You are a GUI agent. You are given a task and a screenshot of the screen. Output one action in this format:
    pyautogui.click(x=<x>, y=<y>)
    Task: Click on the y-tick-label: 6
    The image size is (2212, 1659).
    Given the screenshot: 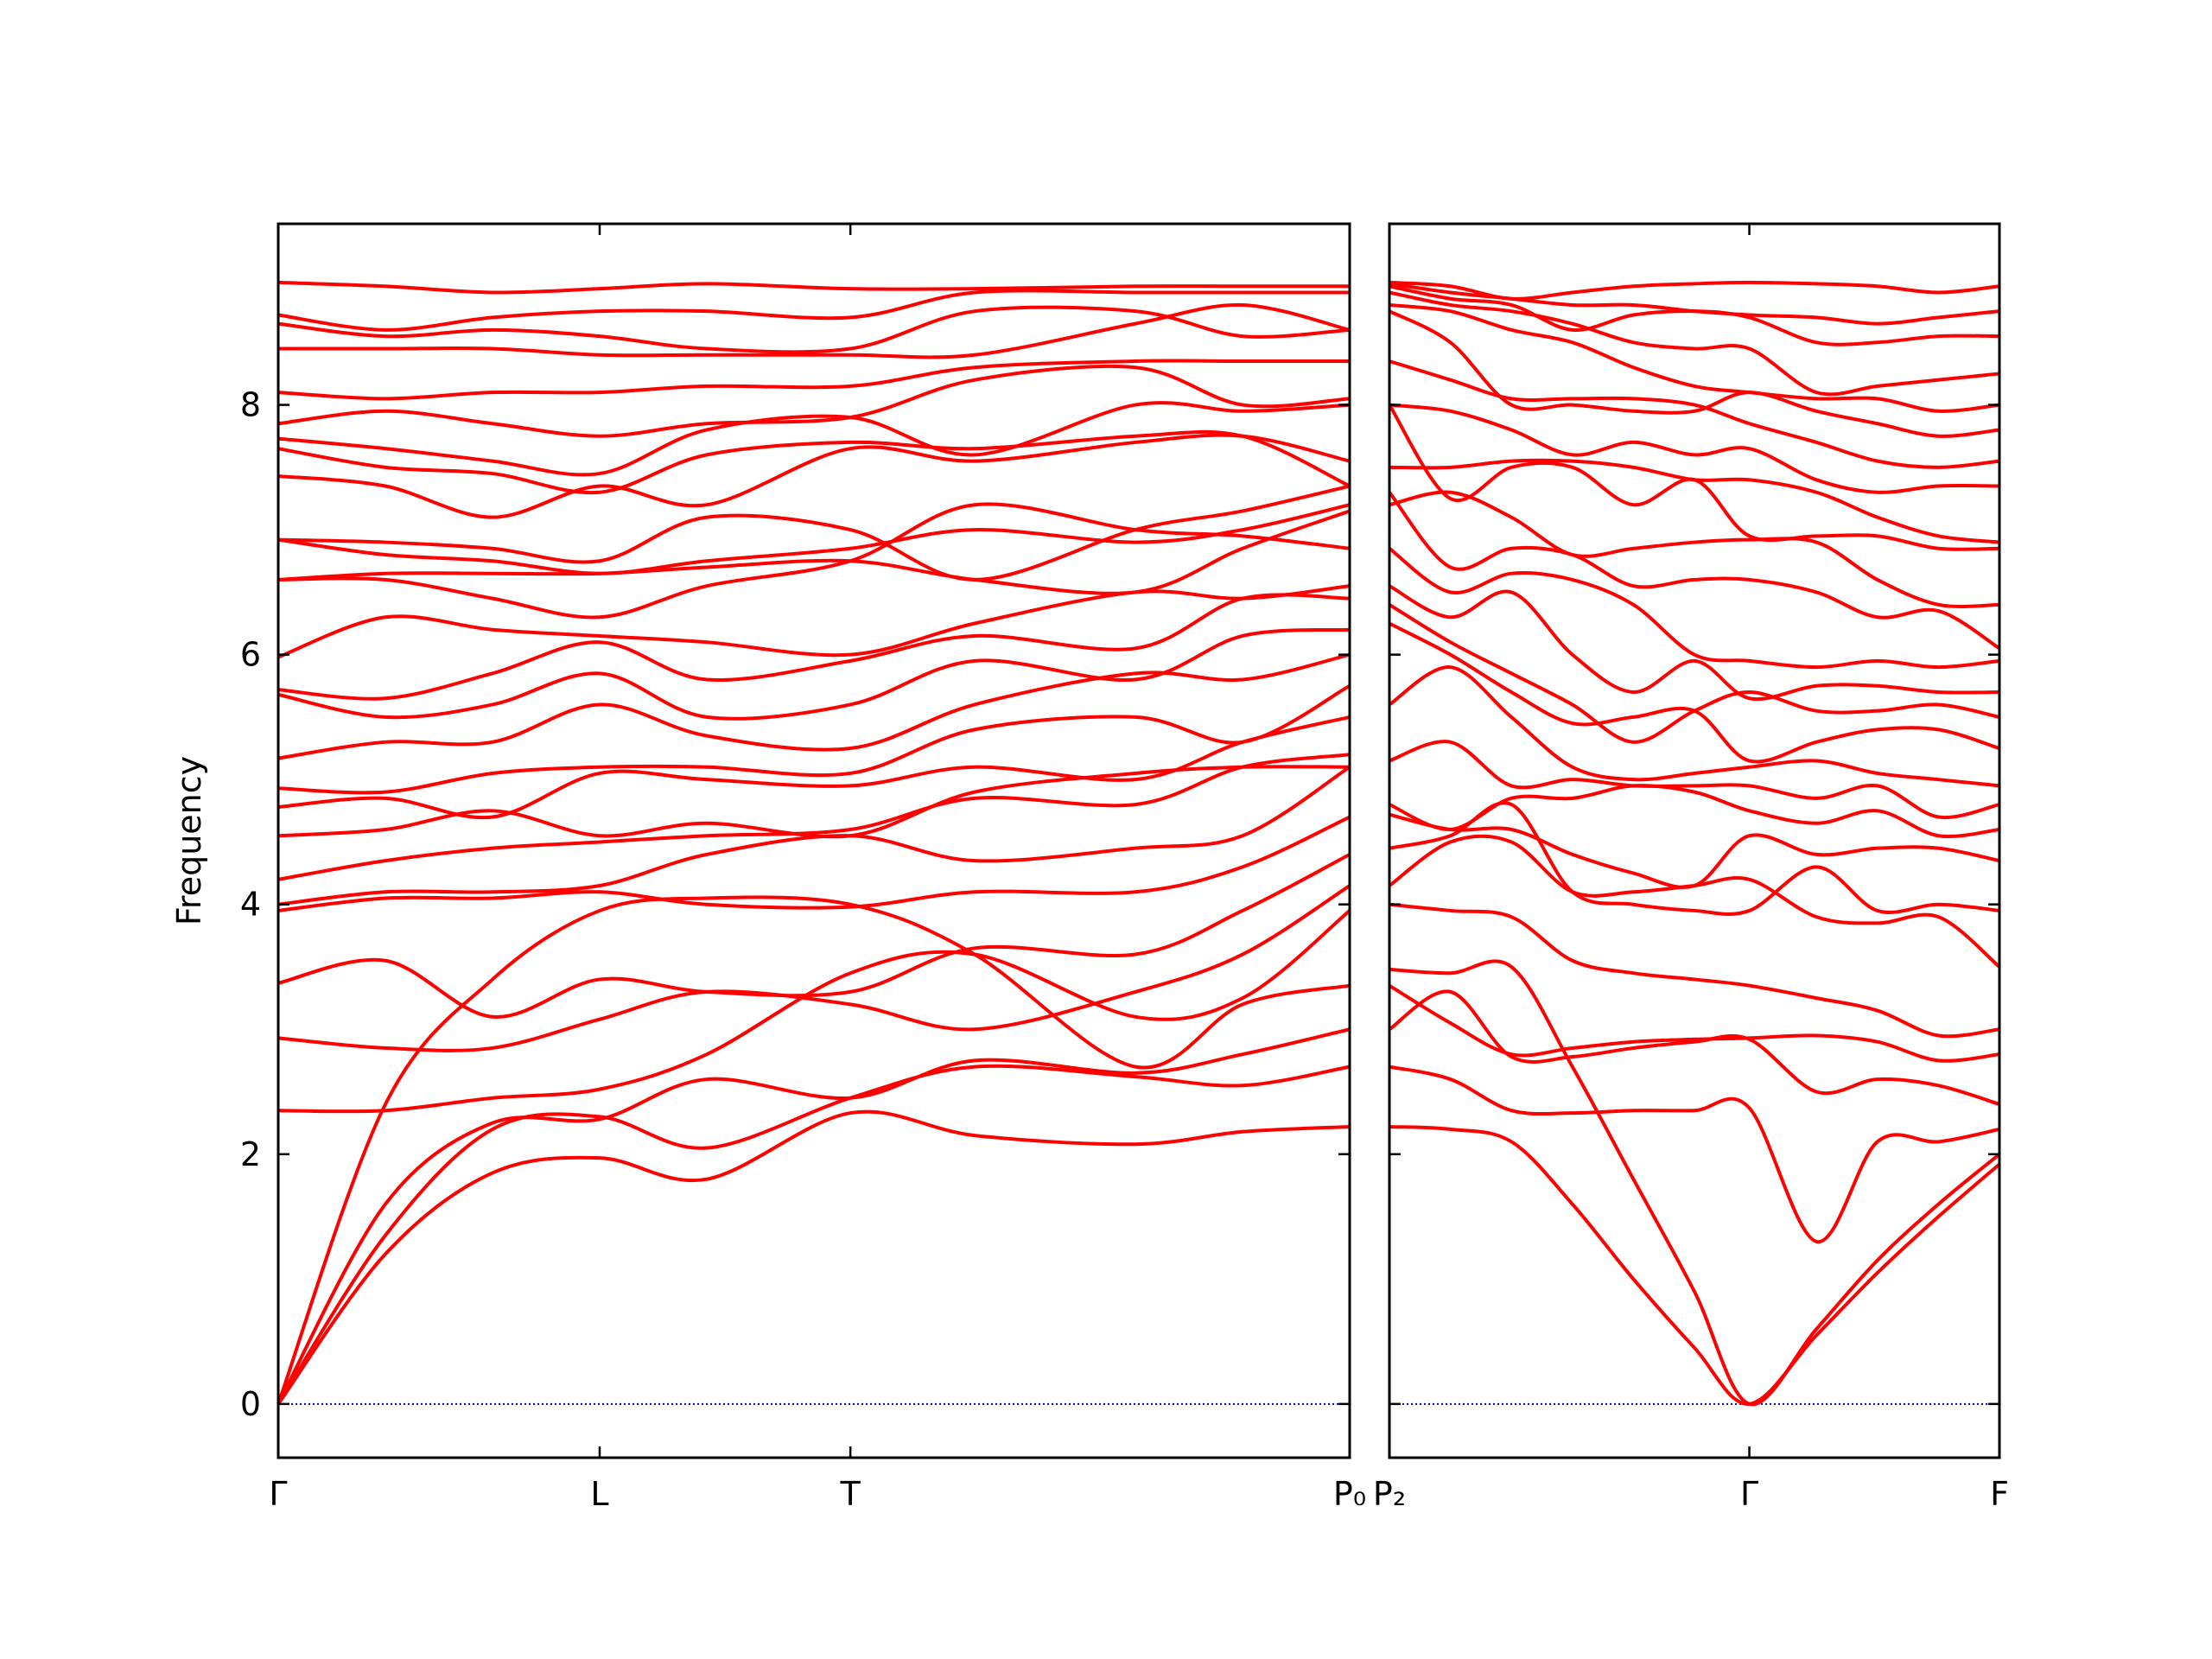 What is the action you would take?
    pyautogui.click(x=250, y=655)
    